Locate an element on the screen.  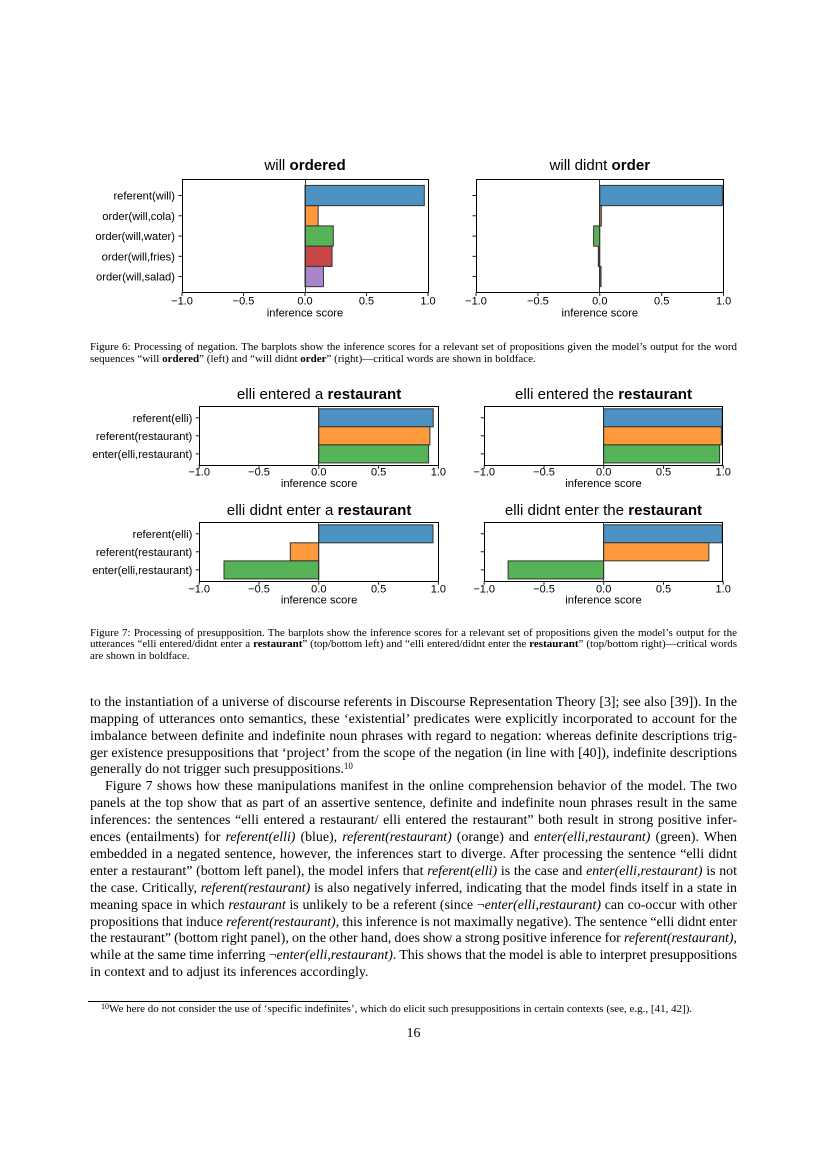
svg-text: referent(will) is located at coordinates (144, 197).